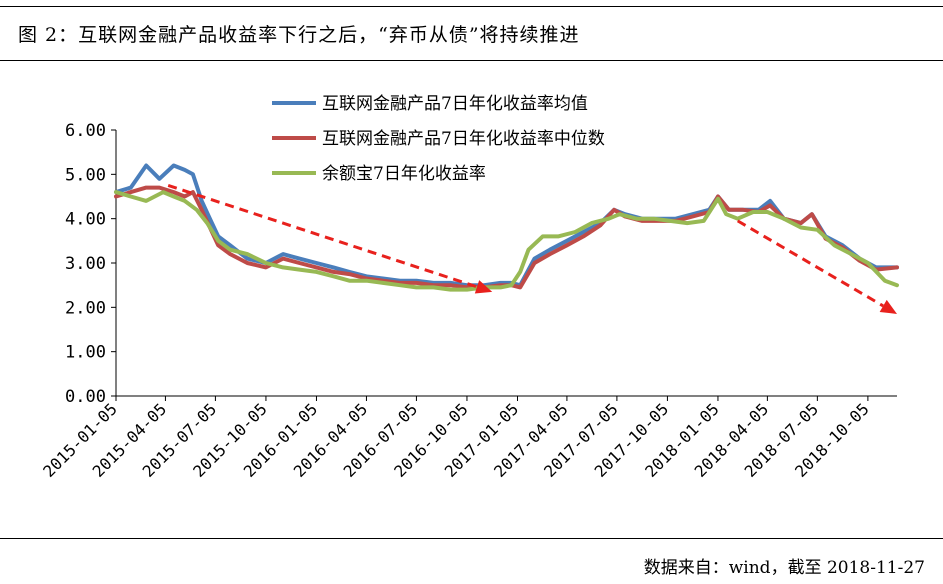  I want to click on legend-item-1: 互联网金融产品7日年化收益率中位数, so click(438, 139).